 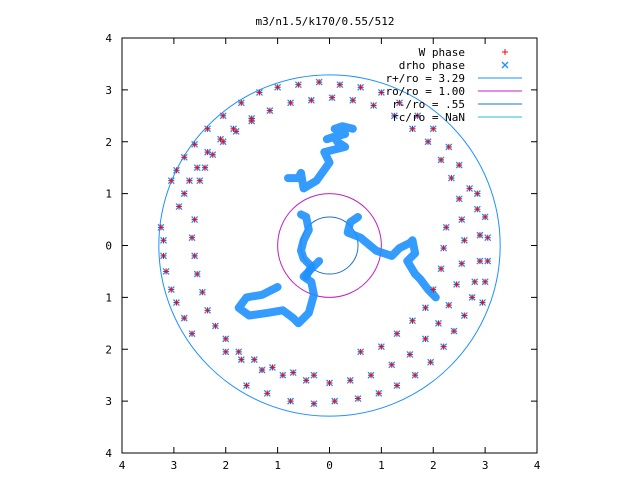 I want to click on legend-label: rc/ro = NaN, so click(x=428, y=117).